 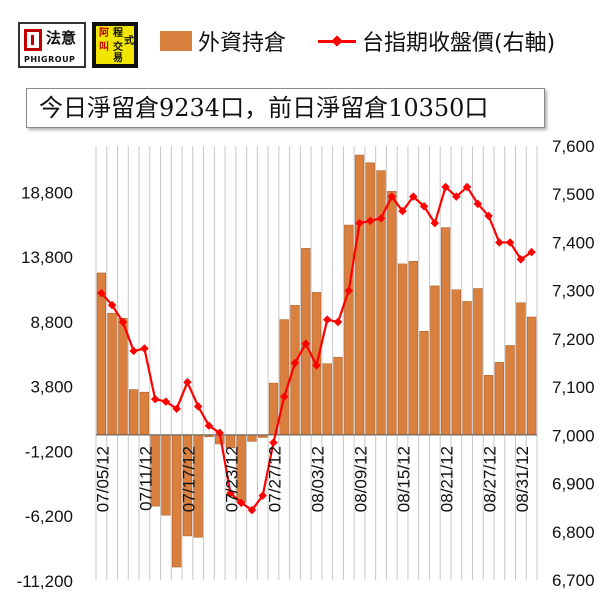 I want to click on phigroup-logo-text: 法意, so click(x=61, y=38).